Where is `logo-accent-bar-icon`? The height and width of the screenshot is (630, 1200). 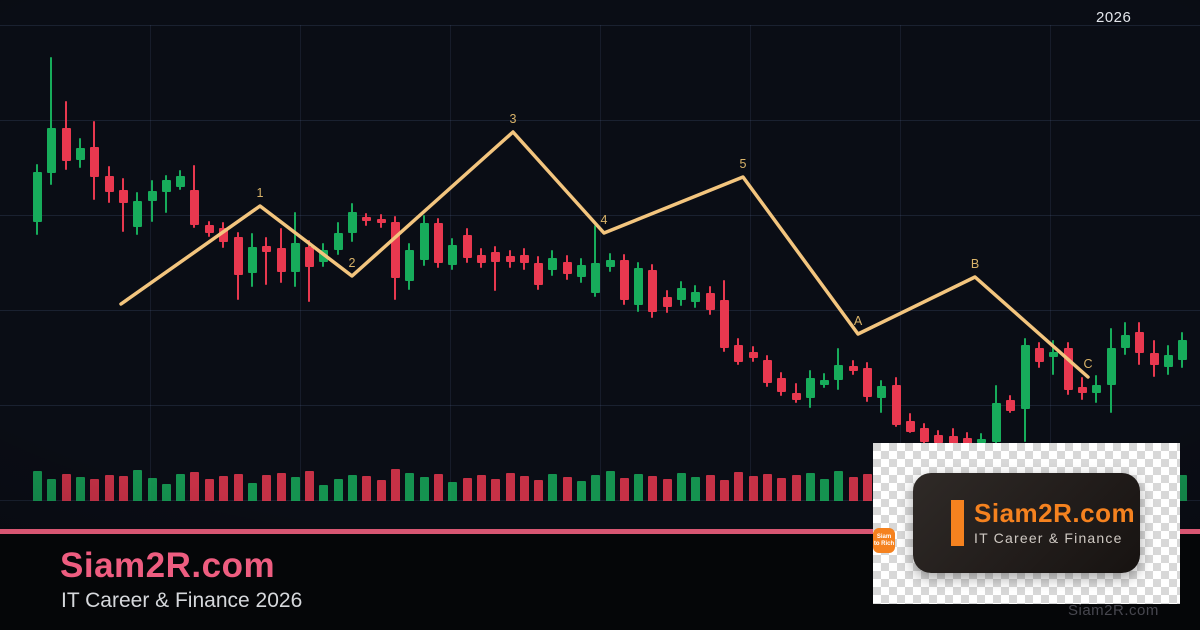 logo-accent-bar-icon is located at coordinates (957, 523).